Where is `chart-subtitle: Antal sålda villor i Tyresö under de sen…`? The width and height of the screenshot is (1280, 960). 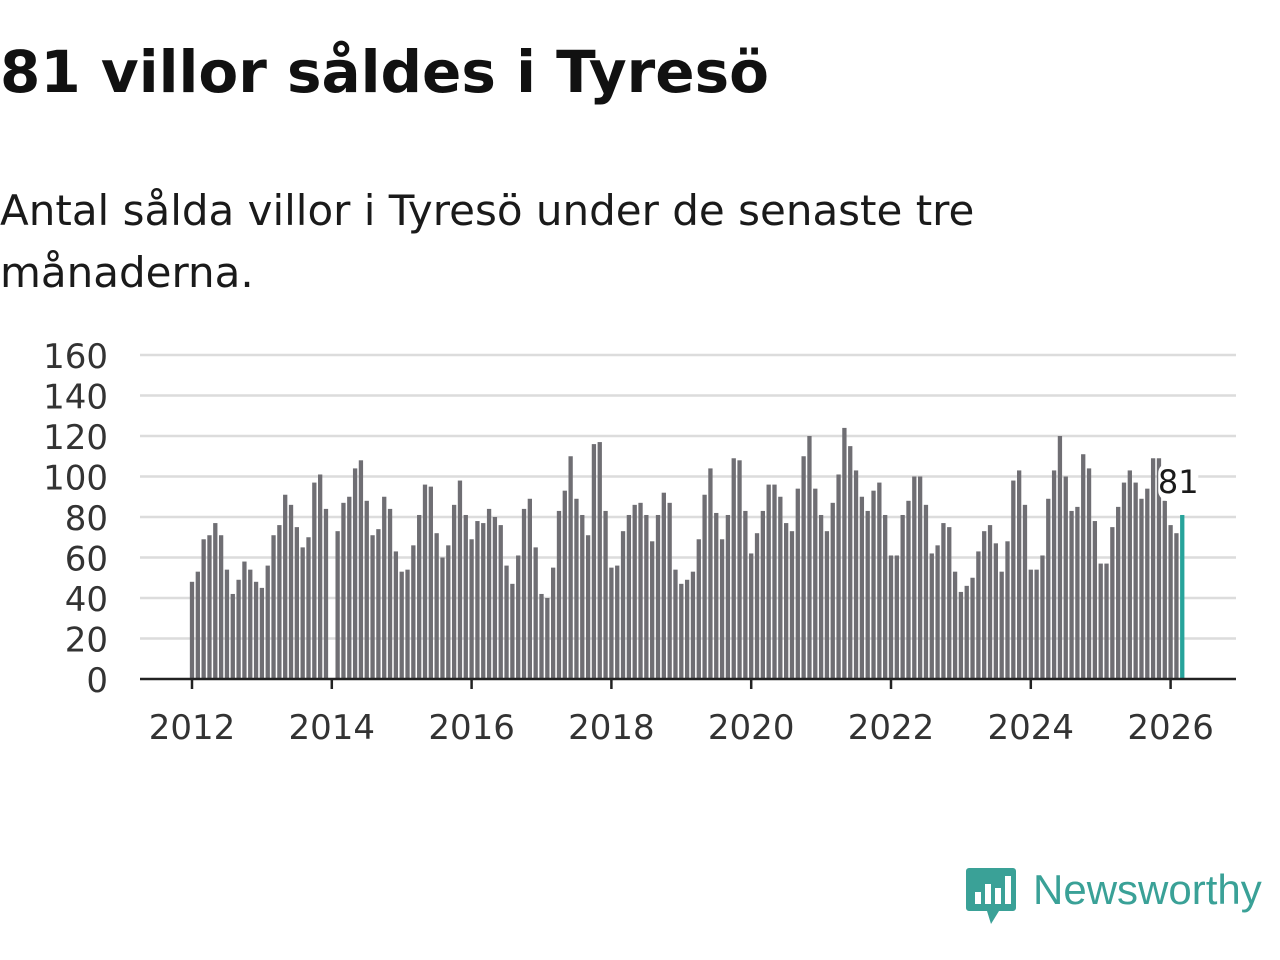 chart-subtitle: Antal sålda villor i Tyresö under de sen… is located at coordinates (487, 241).